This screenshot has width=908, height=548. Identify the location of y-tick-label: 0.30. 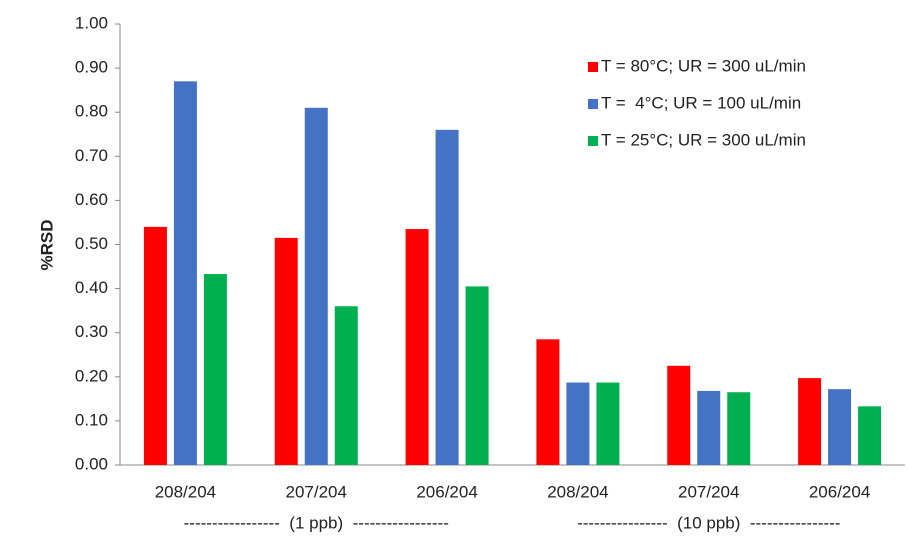
(91, 331).